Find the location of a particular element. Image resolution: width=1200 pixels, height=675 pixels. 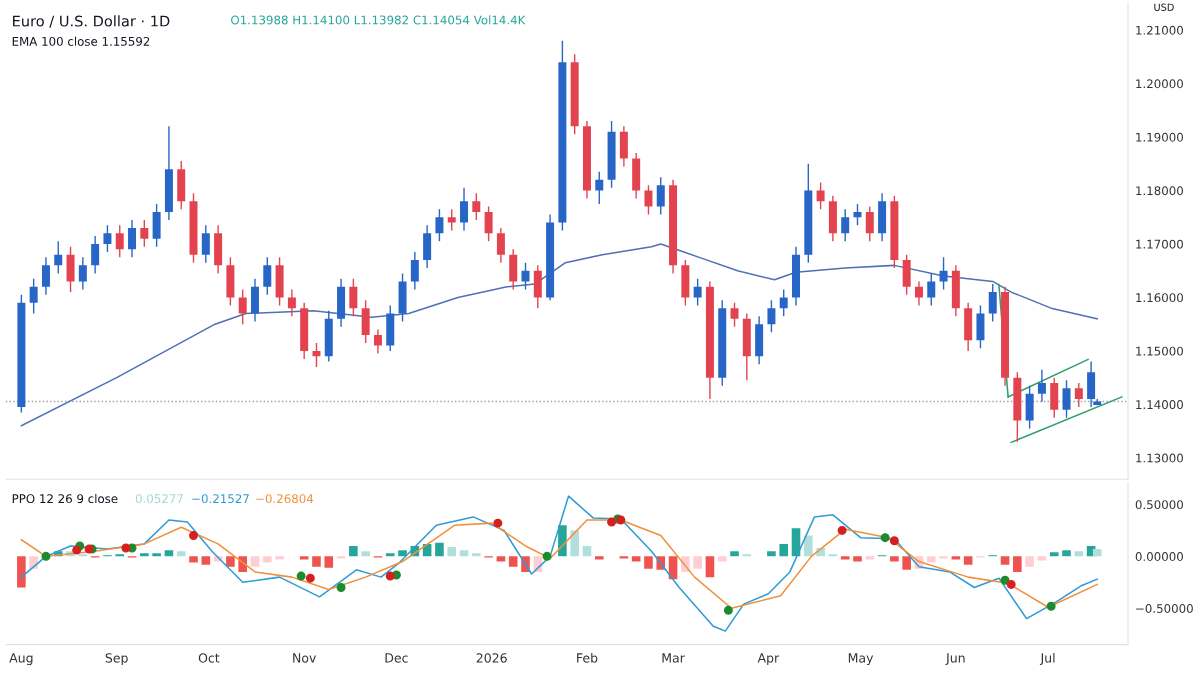

annotation: O1.13988 H1.14100 L1.13982 C1.14054 Vol14.4K is located at coordinates (378, 20).